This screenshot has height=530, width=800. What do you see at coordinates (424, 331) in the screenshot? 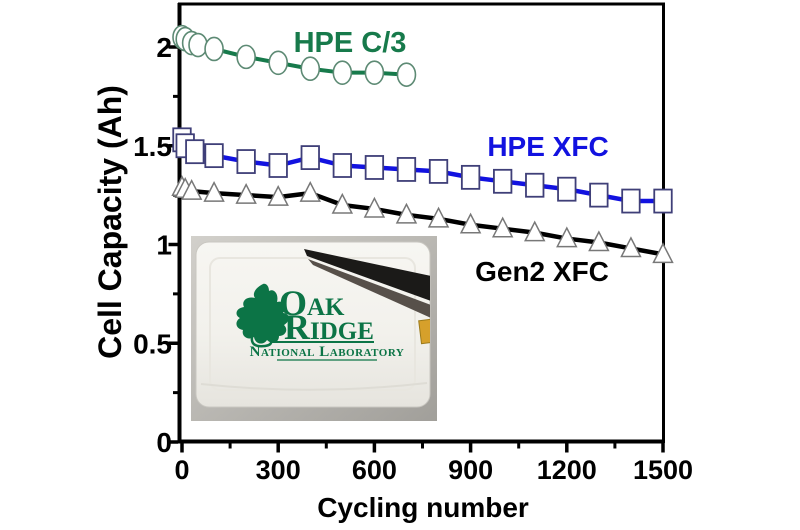
I see `gold-tab` at bounding box center [424, 331].